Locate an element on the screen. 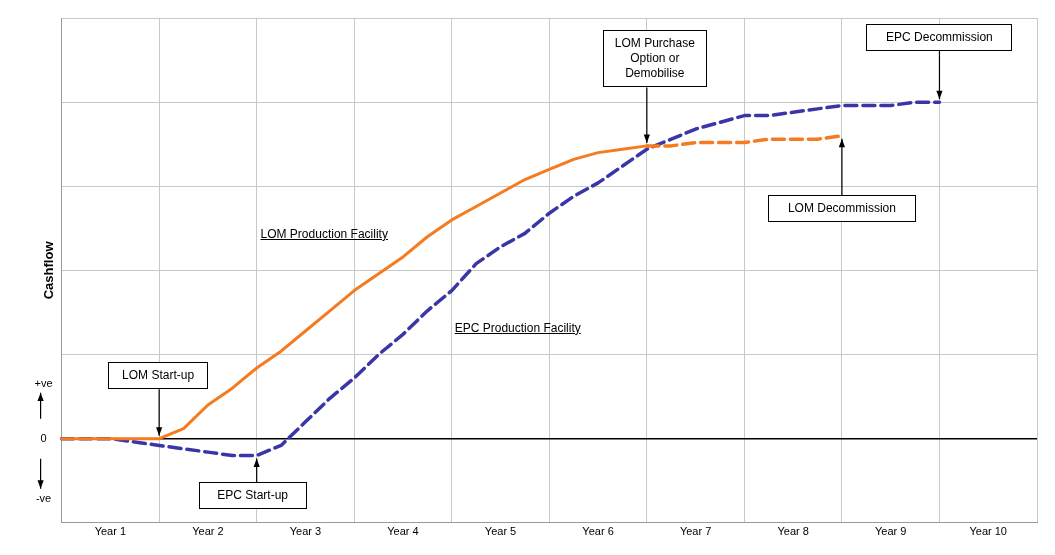 Image resolution: width=1055 pixels, height=555 pixels. text: 0 is located at coordinates (43, 437).